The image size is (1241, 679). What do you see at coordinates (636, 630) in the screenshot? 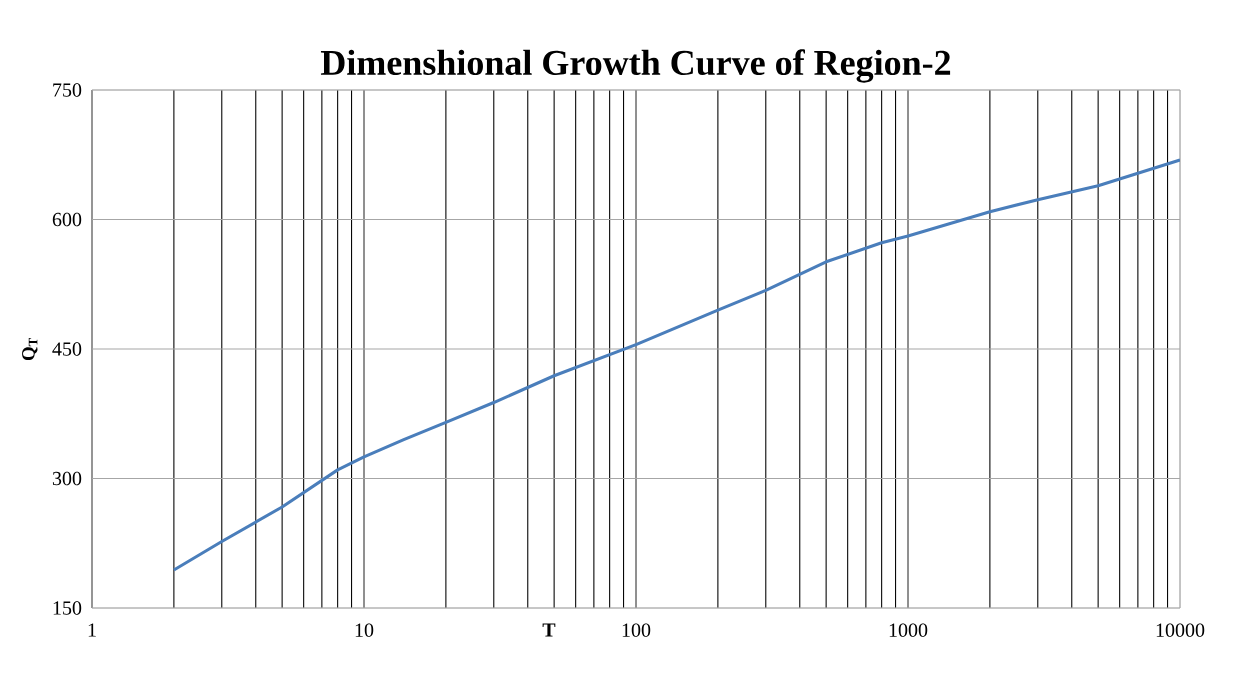
I see `x-tick-label: 100` at bounding box center [636, 630].